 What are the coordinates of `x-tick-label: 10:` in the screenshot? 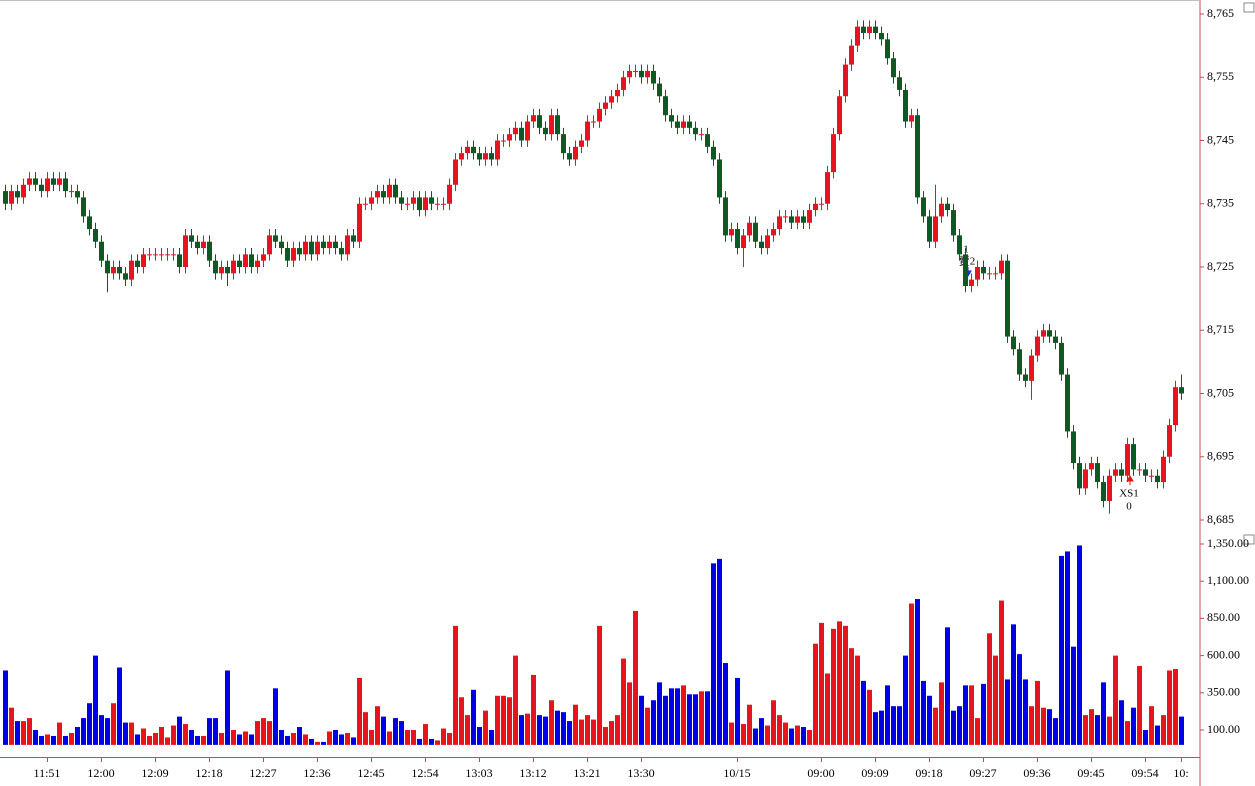 It's located at (1180, 773).